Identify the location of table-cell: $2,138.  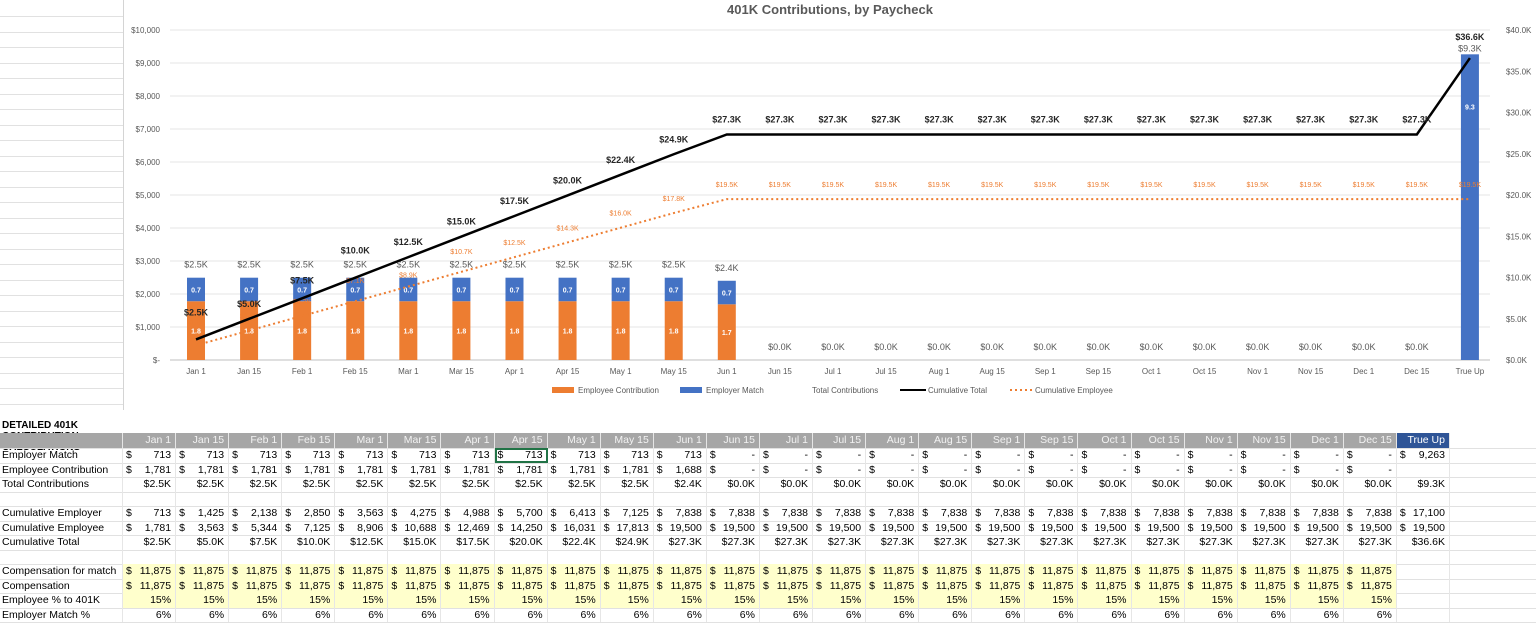
(256, 513).